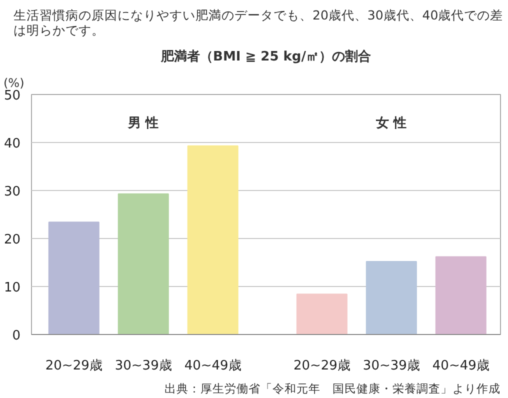 This screenshot has width=508, height=398. Describe the element at coordinates (16, 336) in the screenshot. I see `y-tick-label: 0` at that location.